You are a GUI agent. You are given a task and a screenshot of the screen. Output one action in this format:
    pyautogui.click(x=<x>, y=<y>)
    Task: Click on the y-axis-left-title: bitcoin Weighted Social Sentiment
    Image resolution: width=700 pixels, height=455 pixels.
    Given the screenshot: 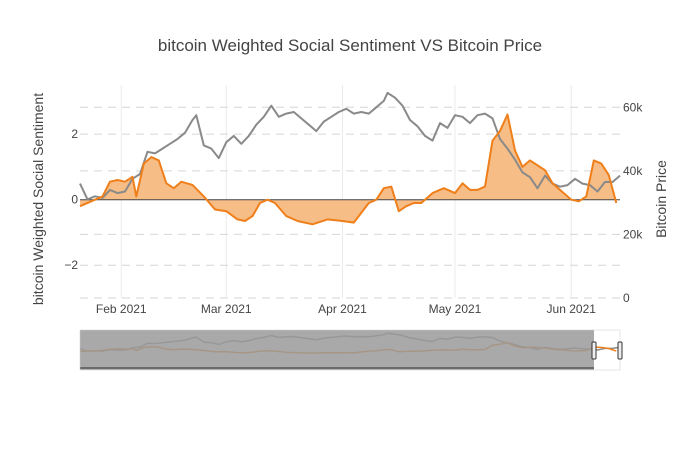 What is the action you would take?
    pyautogui.click(x=38, y=199)
    